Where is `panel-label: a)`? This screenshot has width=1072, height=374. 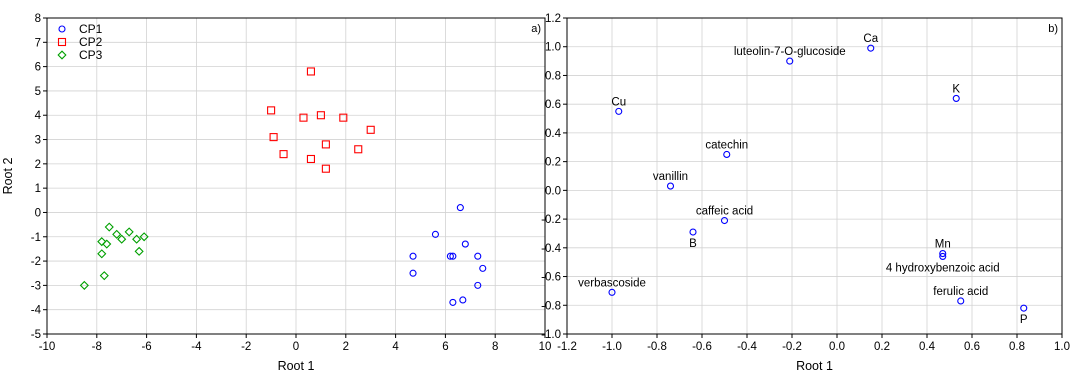
panel-label: a) is located at coordinates (536, 29).